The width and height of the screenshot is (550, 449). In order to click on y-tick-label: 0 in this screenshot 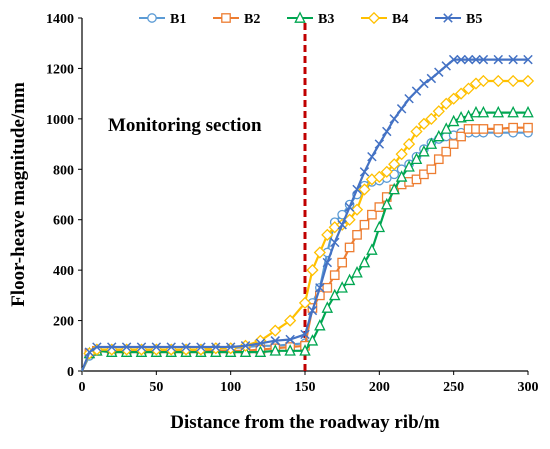, I will do `click(70, 372)`.